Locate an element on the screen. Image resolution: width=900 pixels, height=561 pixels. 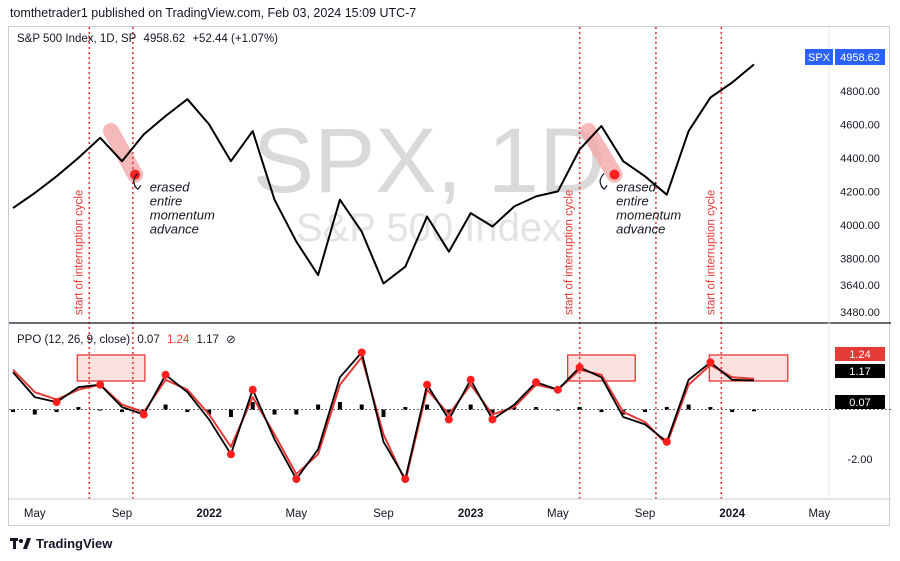
time-tick-label: 2024 is located at coordinates (732, 514).